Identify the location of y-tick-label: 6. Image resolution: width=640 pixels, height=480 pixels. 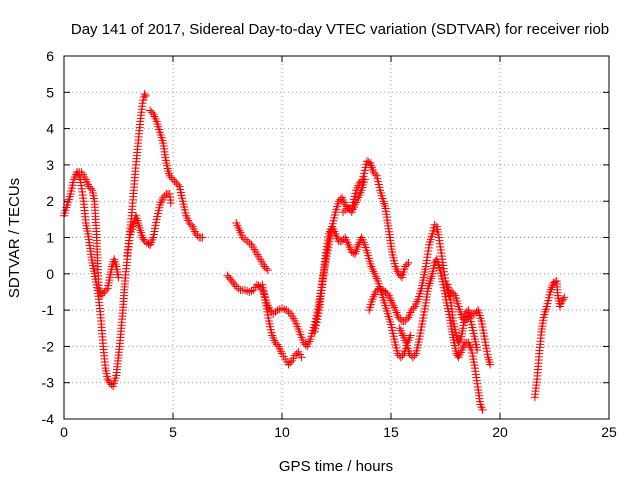
(50, 56).